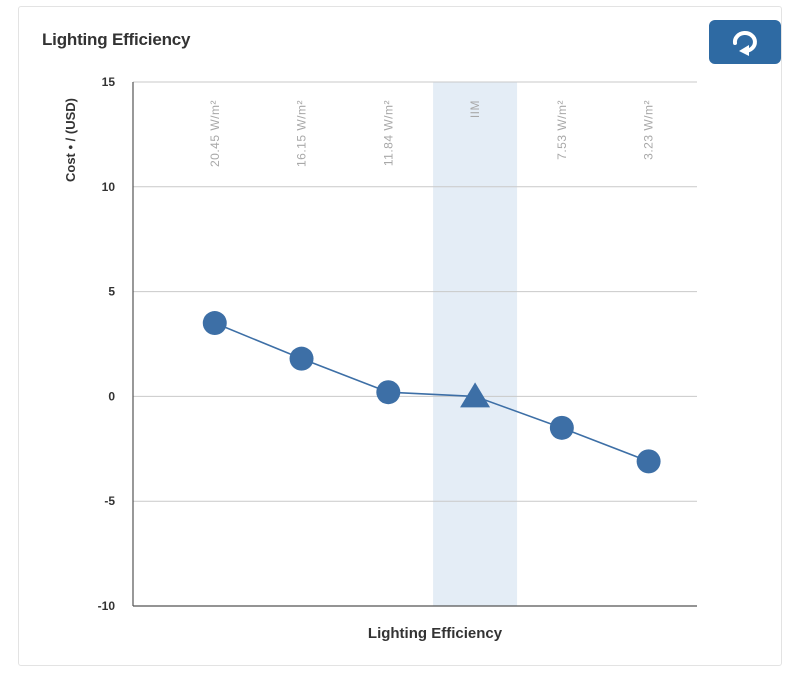 This screenshot has width=787, height=675. What do you see at coordinates (562, 130) in the screenshot?
I see `category-label: 7.53 W/m²` at bounding box center [562, 130].